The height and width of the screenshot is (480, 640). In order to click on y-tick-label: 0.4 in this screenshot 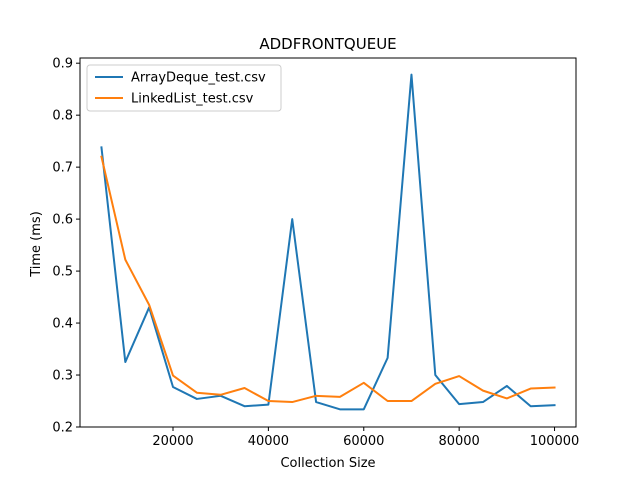, I will do `click(62, 324)`.